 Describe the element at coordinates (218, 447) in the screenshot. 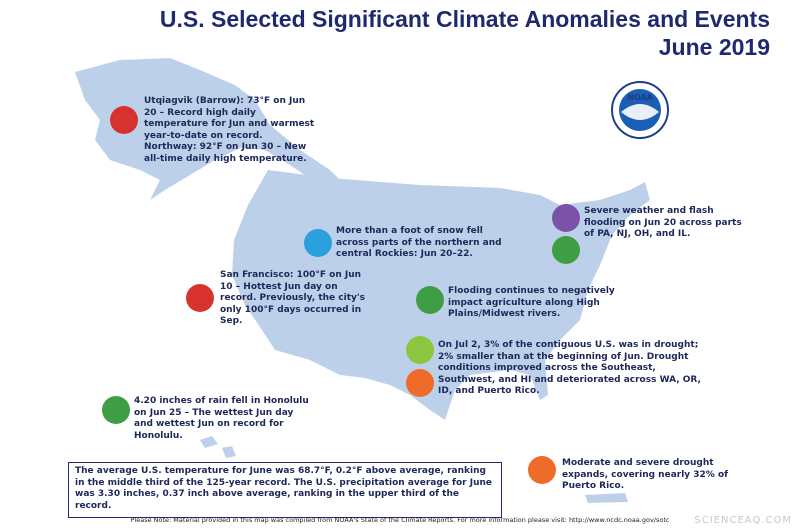

I see `hawaii` at that location.